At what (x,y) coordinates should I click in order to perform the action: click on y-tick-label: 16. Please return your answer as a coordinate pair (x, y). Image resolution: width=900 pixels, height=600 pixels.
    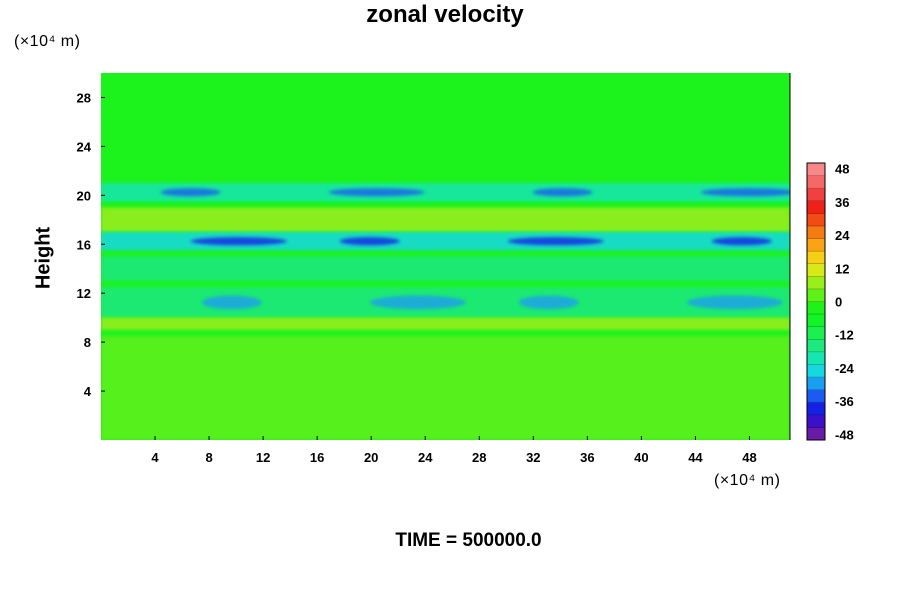
    Looking at the image, I should click on (84, 244).